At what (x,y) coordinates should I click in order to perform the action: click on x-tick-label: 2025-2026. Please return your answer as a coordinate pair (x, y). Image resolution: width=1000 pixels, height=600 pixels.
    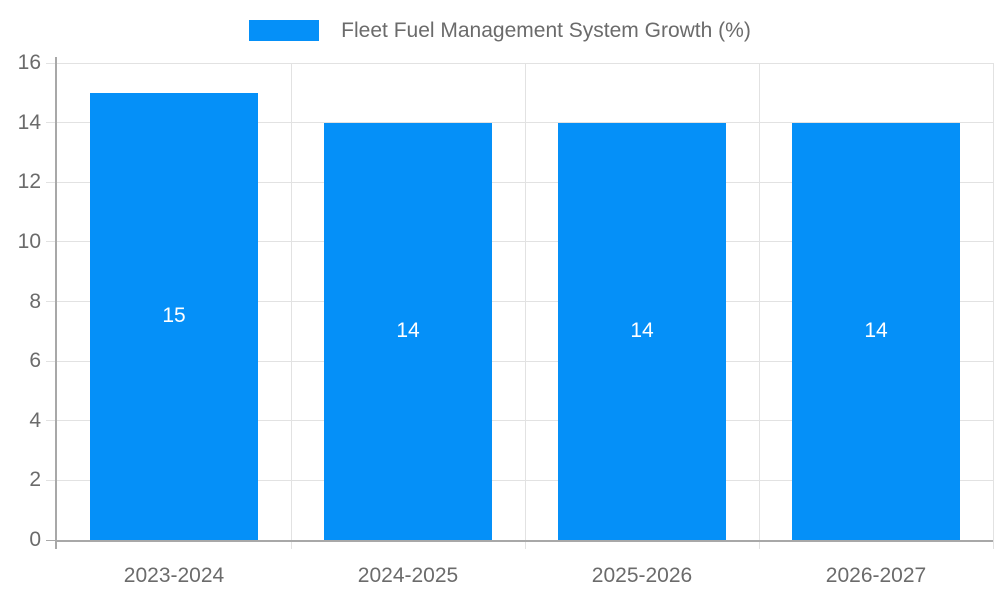
    Looking at the image, I should click on (642, 575).